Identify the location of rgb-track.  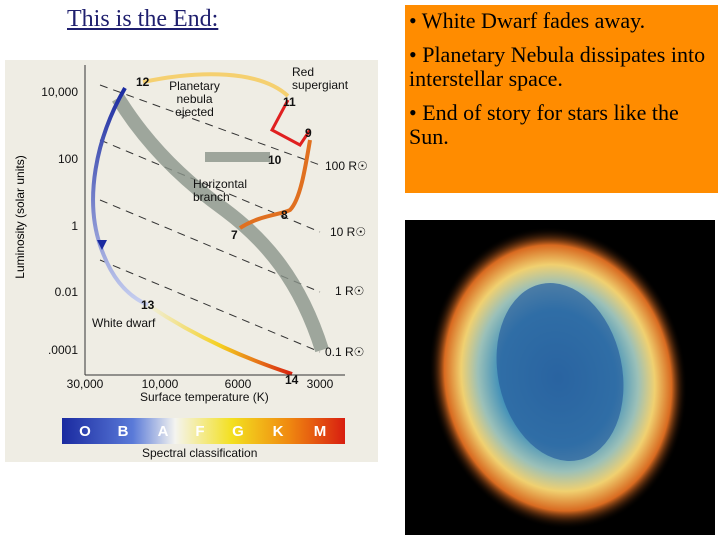
(275, 184).